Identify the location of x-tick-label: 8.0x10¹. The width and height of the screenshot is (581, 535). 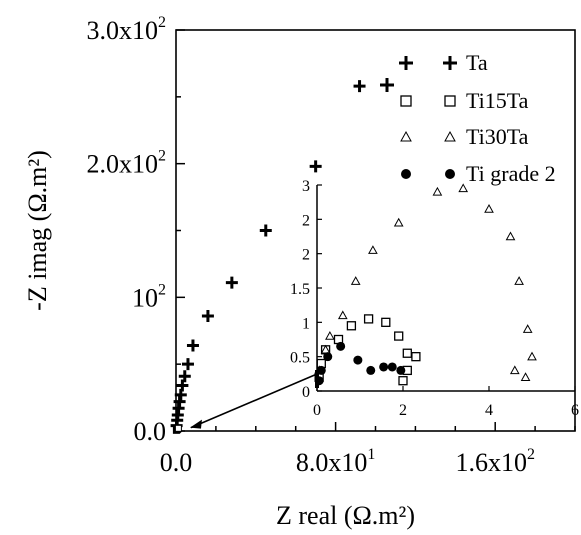
(336, 461).